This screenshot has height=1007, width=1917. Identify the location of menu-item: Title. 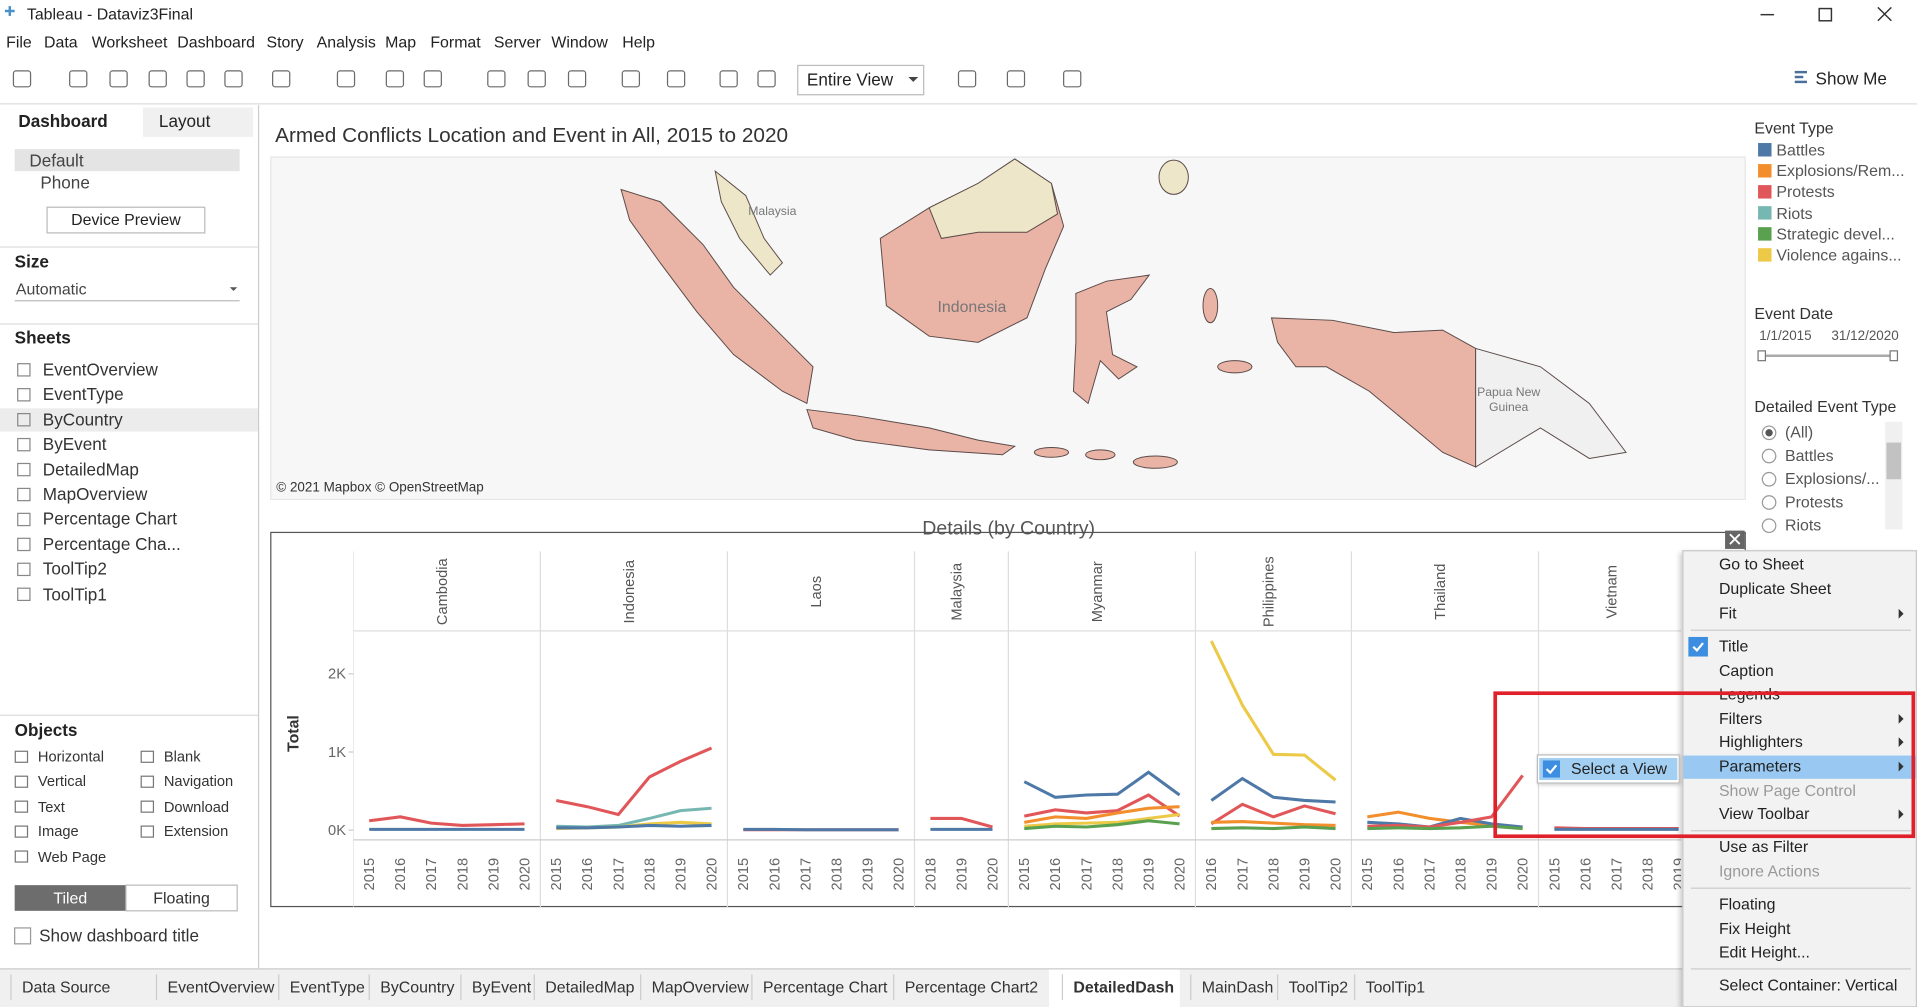
(1733, 646).